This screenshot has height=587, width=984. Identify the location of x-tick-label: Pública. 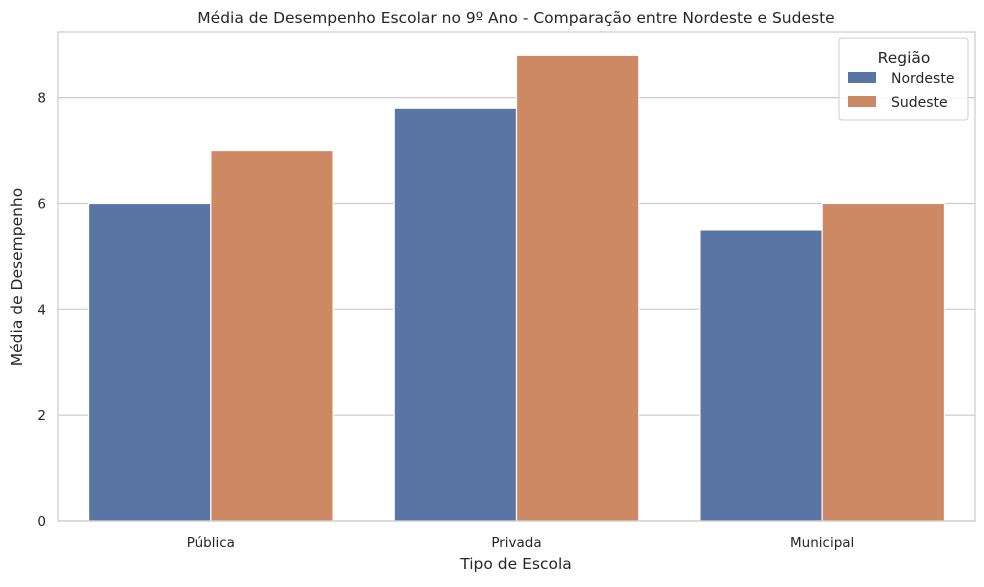
(211, 543).